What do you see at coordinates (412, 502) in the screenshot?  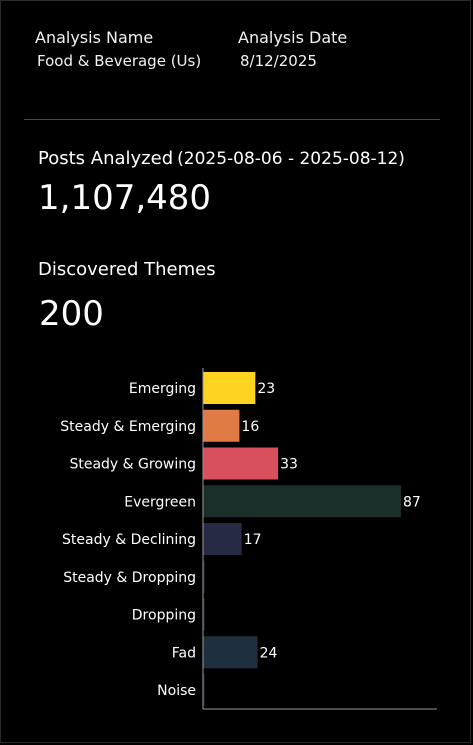 I see `data-label: 87` at bounding box center [412, 502].